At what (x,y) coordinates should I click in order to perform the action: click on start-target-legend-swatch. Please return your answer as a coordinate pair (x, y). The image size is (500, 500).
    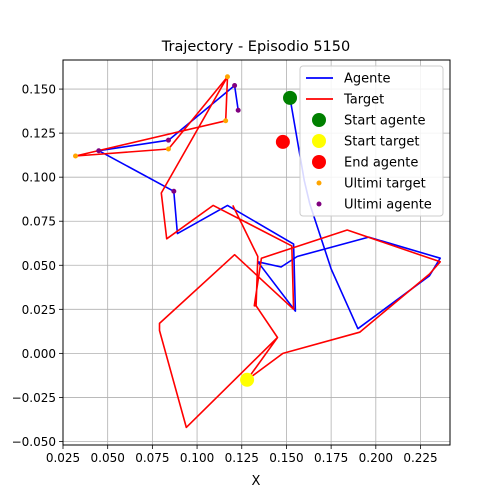
    Looking at the image, I should click on (319, 141).